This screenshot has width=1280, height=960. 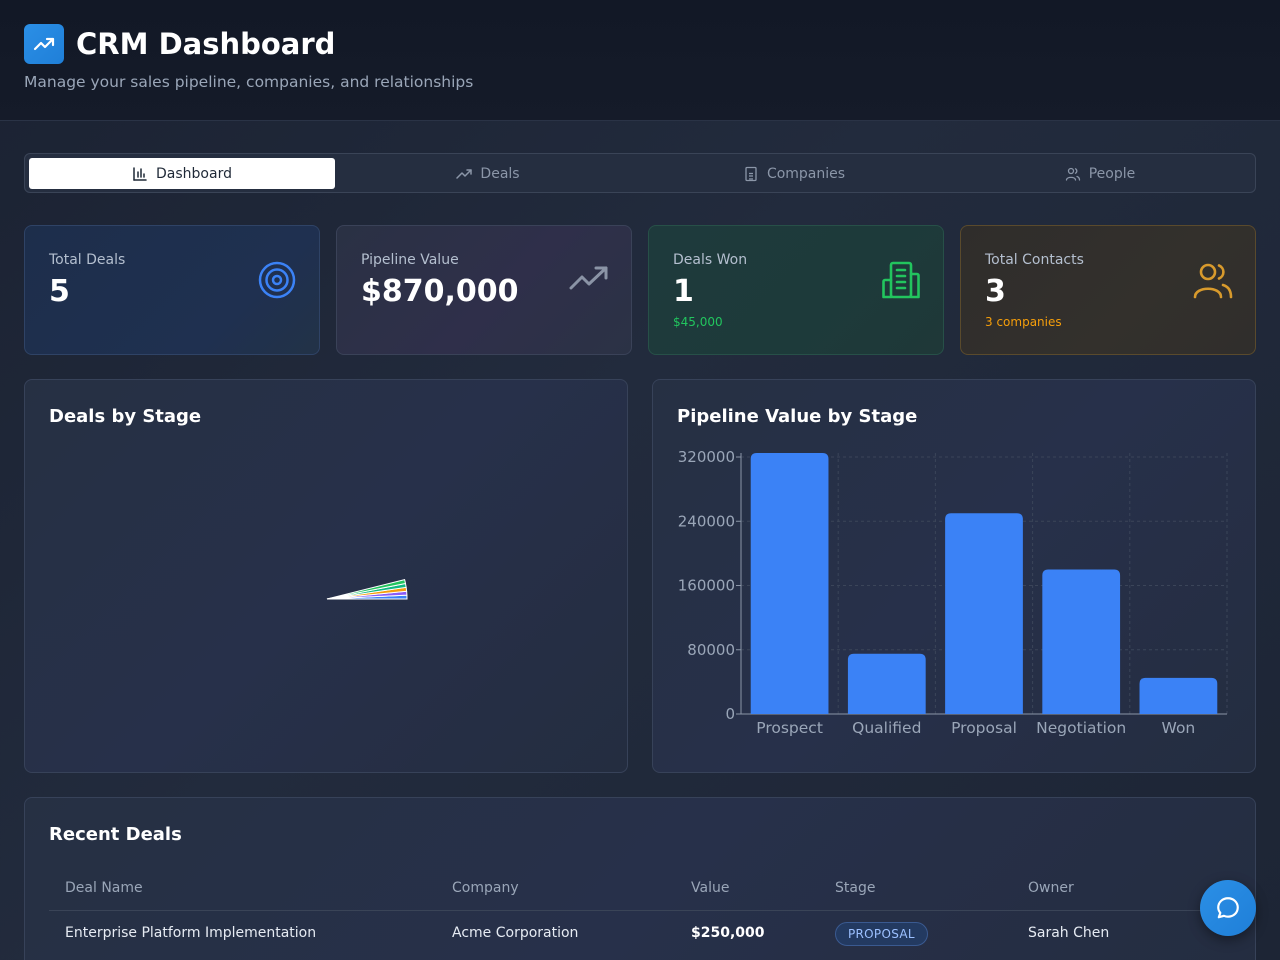 I want to click on stat-card-pipeline-value: Pipeline Value $870,000, so click(x=484, y=290).